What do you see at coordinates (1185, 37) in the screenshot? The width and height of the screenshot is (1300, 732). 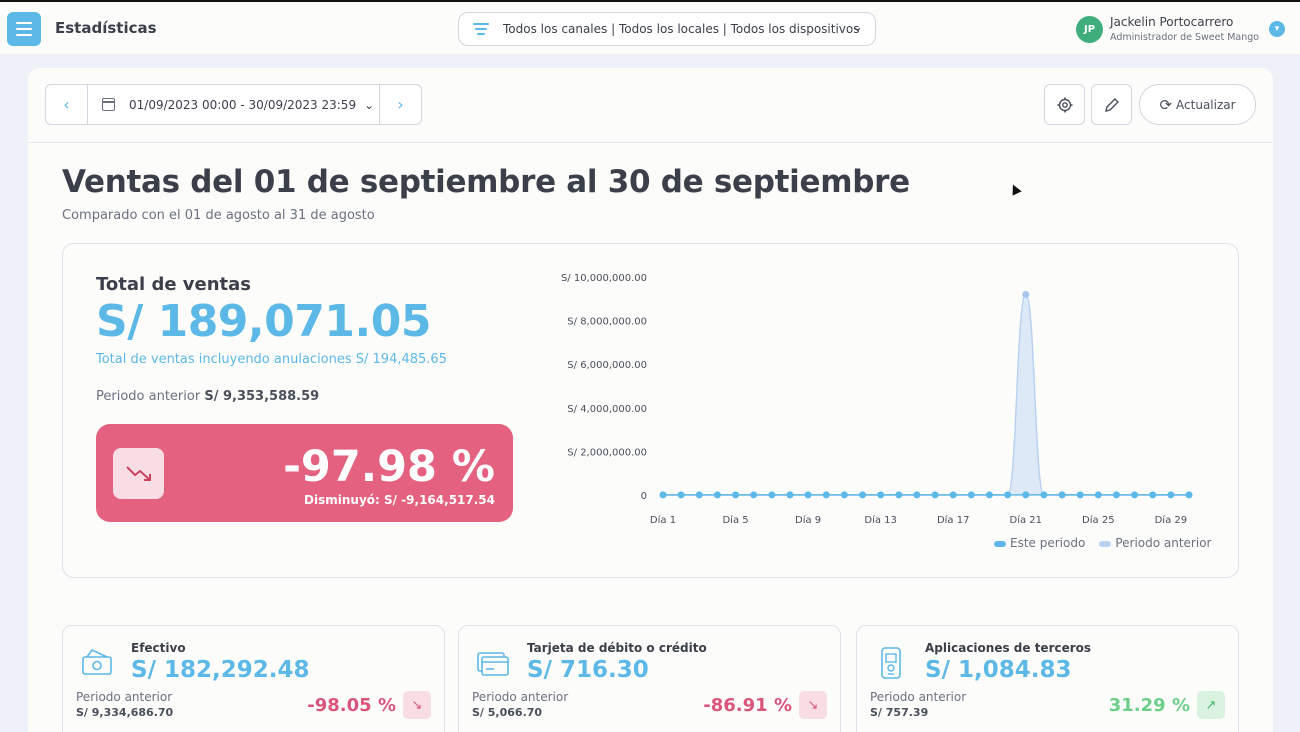 I see `user-role: Administrador de Sweet Mango` at bounding box center [1185, 37].